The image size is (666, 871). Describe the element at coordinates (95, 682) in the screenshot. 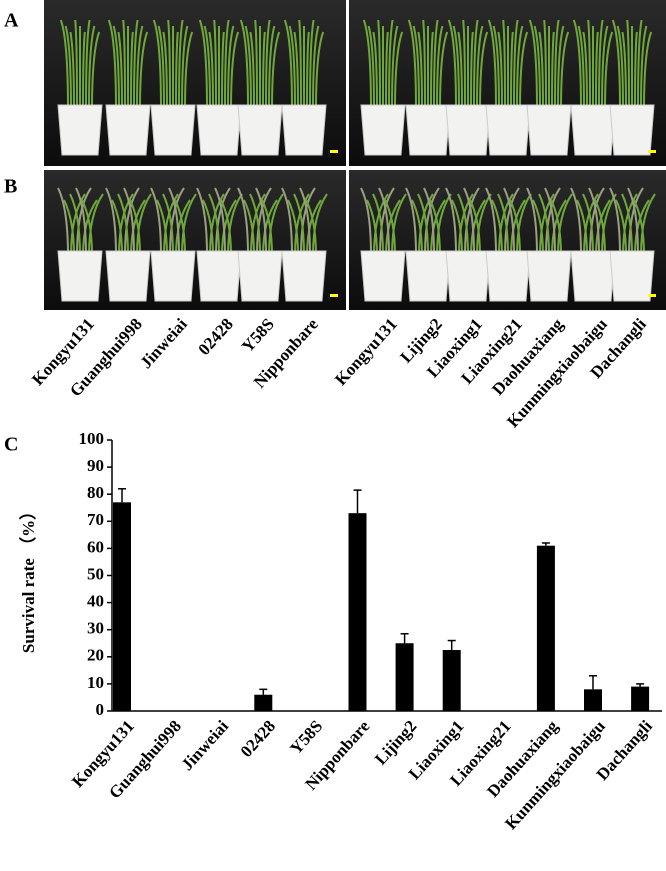

I see `y-tick-label: 10` at that location.